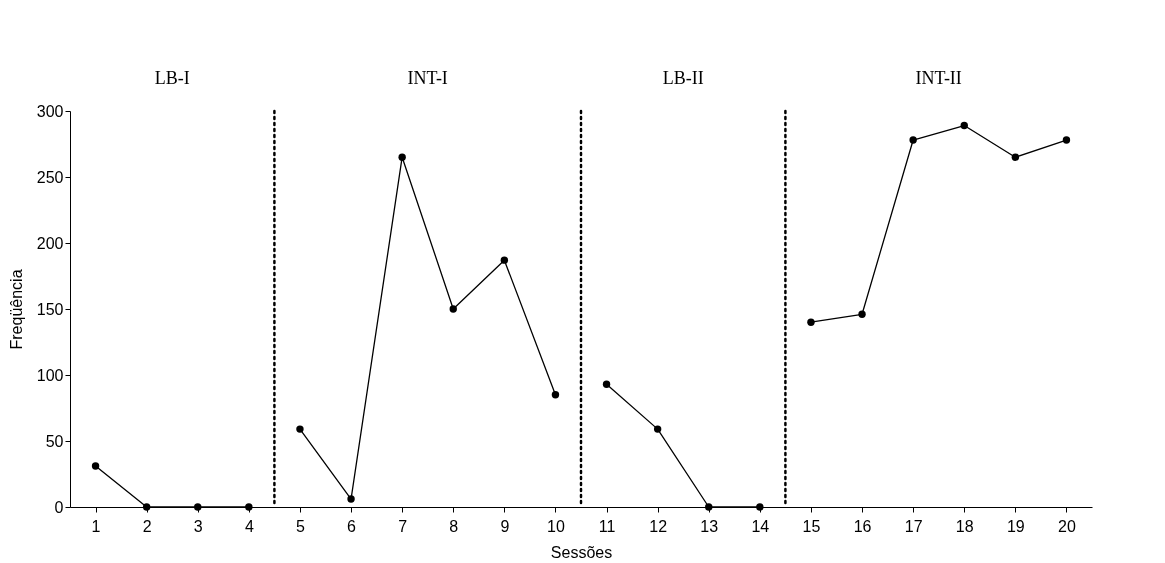  What do you see at coordinates (964, 526) in the screenshot?
I see `x-tick-label: 18` at bounding box center [964, 526].